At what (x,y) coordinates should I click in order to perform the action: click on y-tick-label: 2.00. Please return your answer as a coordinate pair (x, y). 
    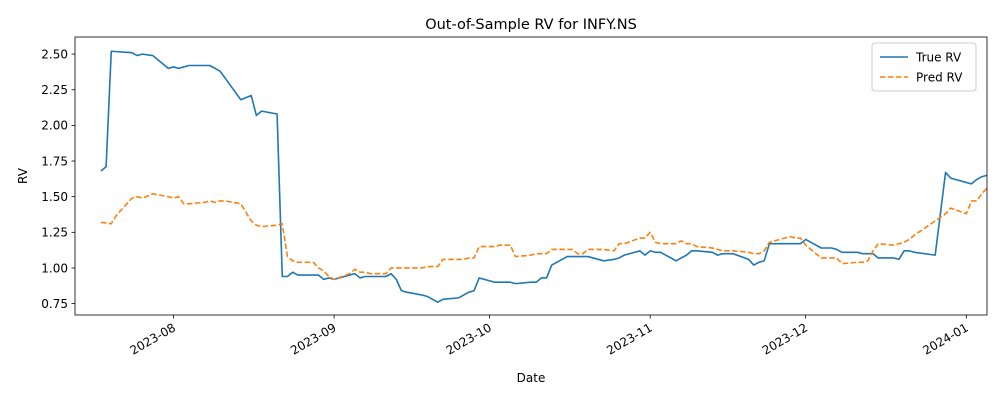
    Looking at the image, I should click on (54, 126).